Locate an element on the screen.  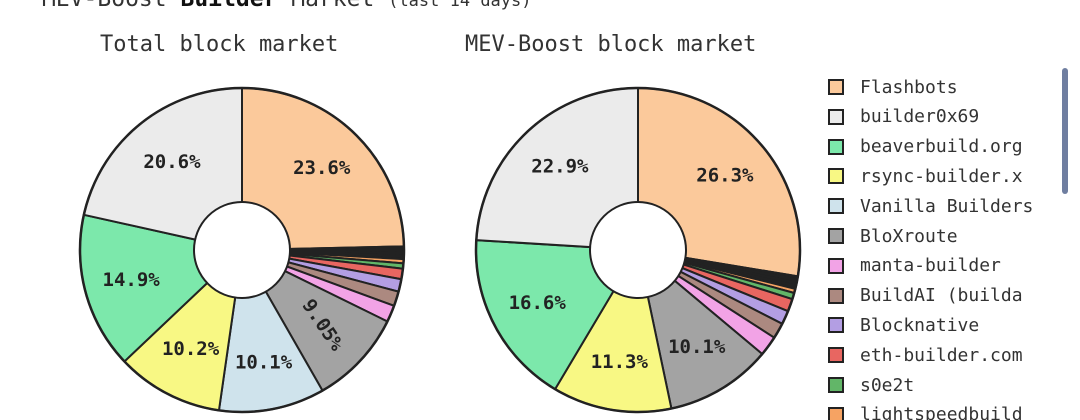
slice-label: 23.6% is located at coordinates (322, 168).